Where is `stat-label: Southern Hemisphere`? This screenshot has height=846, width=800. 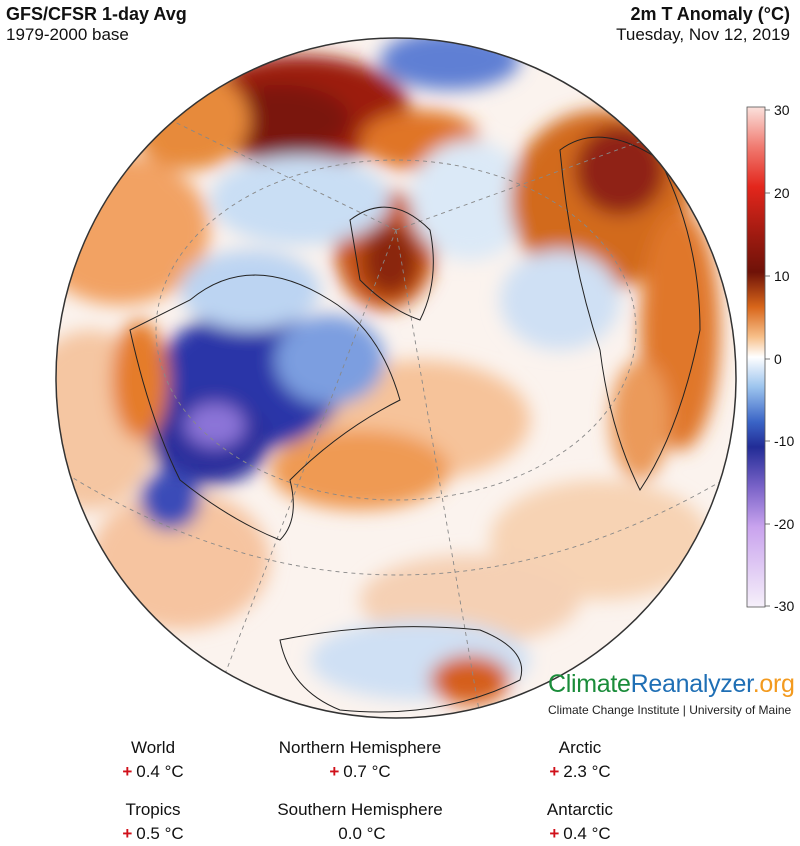
stat-label: Southern Hemisphere is located at coordinates (360, 809).